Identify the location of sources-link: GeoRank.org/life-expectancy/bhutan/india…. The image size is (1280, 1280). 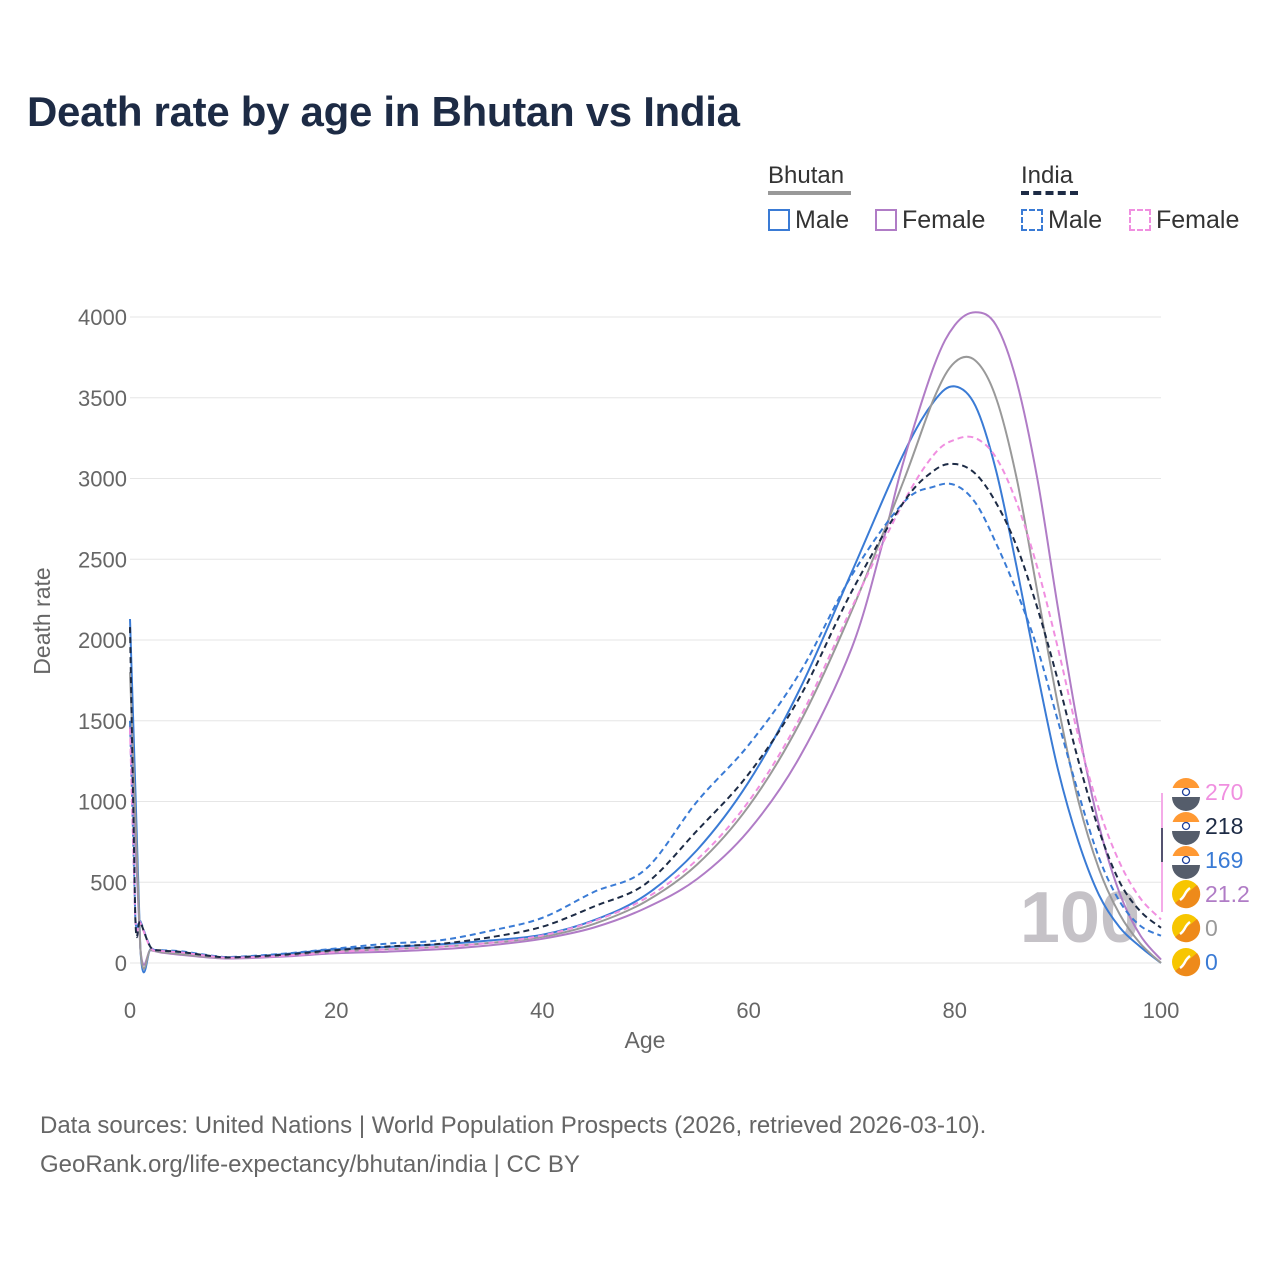
(310, 1164).